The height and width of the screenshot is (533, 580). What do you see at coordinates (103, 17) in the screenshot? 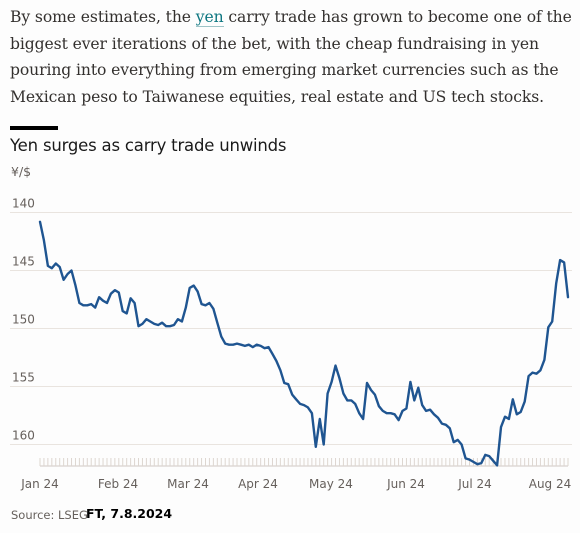
I see `article-text-before-link: By some estimates, the` at bounding box center [103, 17].